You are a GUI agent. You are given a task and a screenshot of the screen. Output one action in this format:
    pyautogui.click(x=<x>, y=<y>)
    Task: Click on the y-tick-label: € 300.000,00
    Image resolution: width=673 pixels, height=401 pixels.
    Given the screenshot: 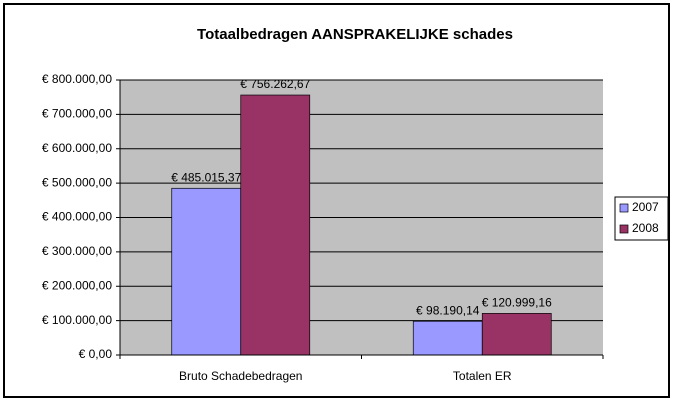 What is the action you would take?
    pyautogui.click(x=77, y=251)
    